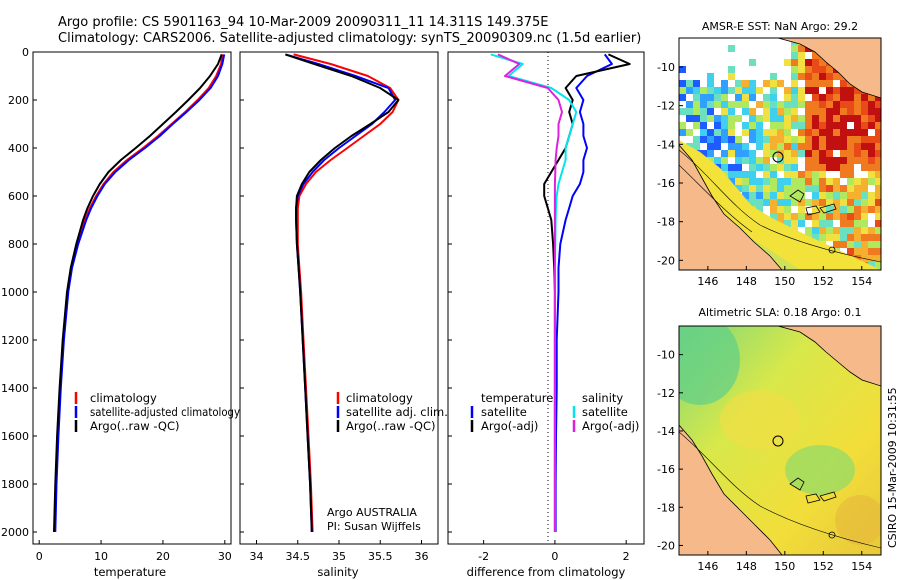 The height and width of the screenshot is (580, 900). What do you see at coordinates (784, 566) in the screenshot?
I see `lon-tick-label: 150` at bounding box center [784, 566].